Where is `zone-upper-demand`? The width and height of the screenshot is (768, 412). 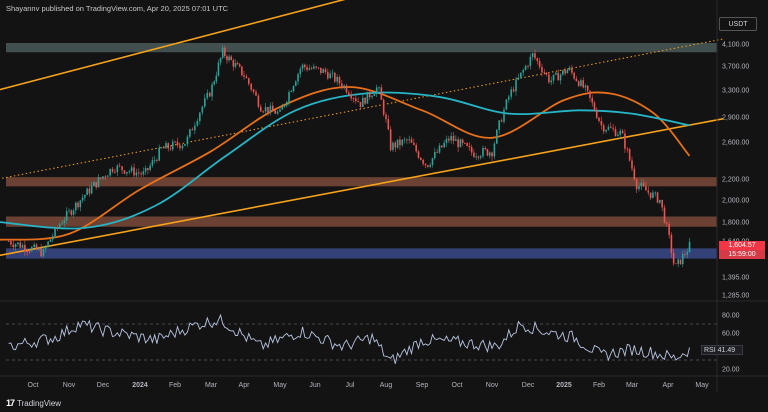 zone-upper-demand is located at coordinates (361, 182).